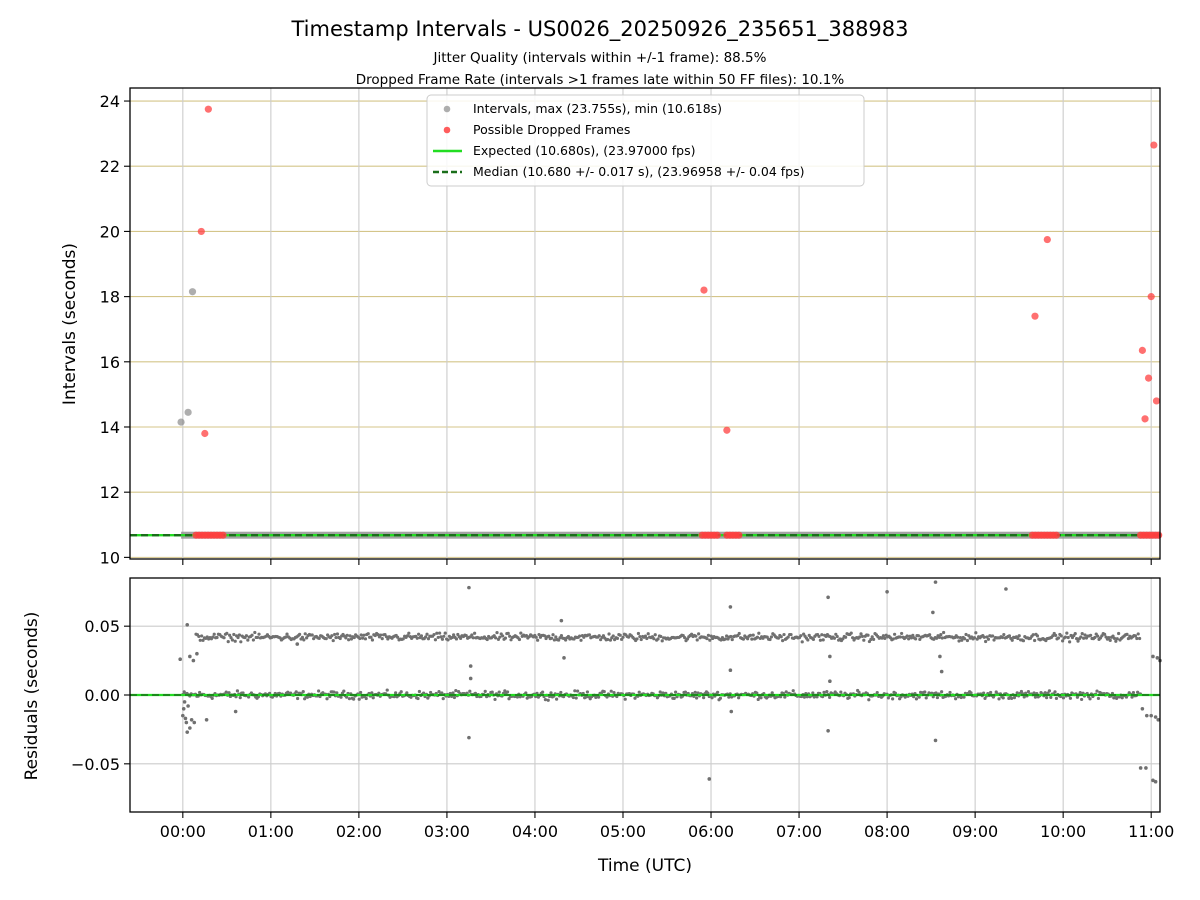 The height and width of the screenshot is (900, 1200). Describe the element at coordinates (447, 831) in the screenshot. I see `x-tick-label: 03:00` at that location.